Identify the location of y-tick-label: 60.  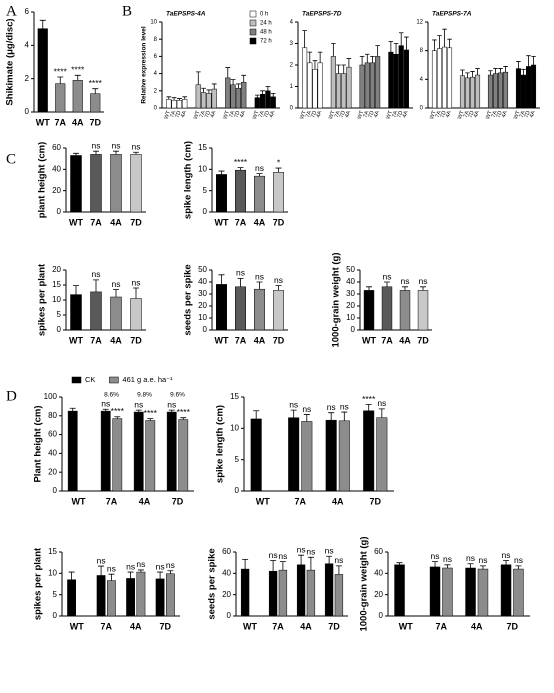
(52, 434).